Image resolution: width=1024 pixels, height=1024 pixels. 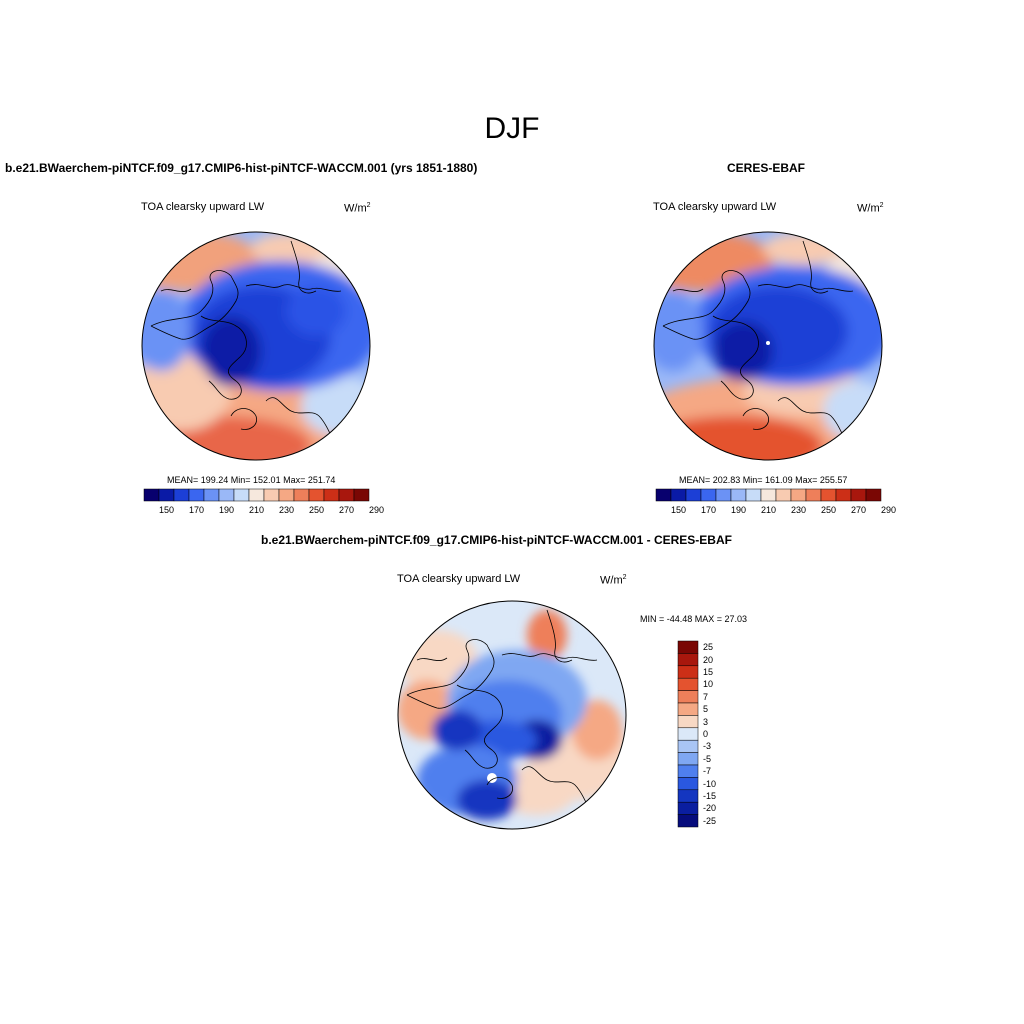 I want to click on diff-colorbar-tick-label: 3, so click(x=706, y=721).